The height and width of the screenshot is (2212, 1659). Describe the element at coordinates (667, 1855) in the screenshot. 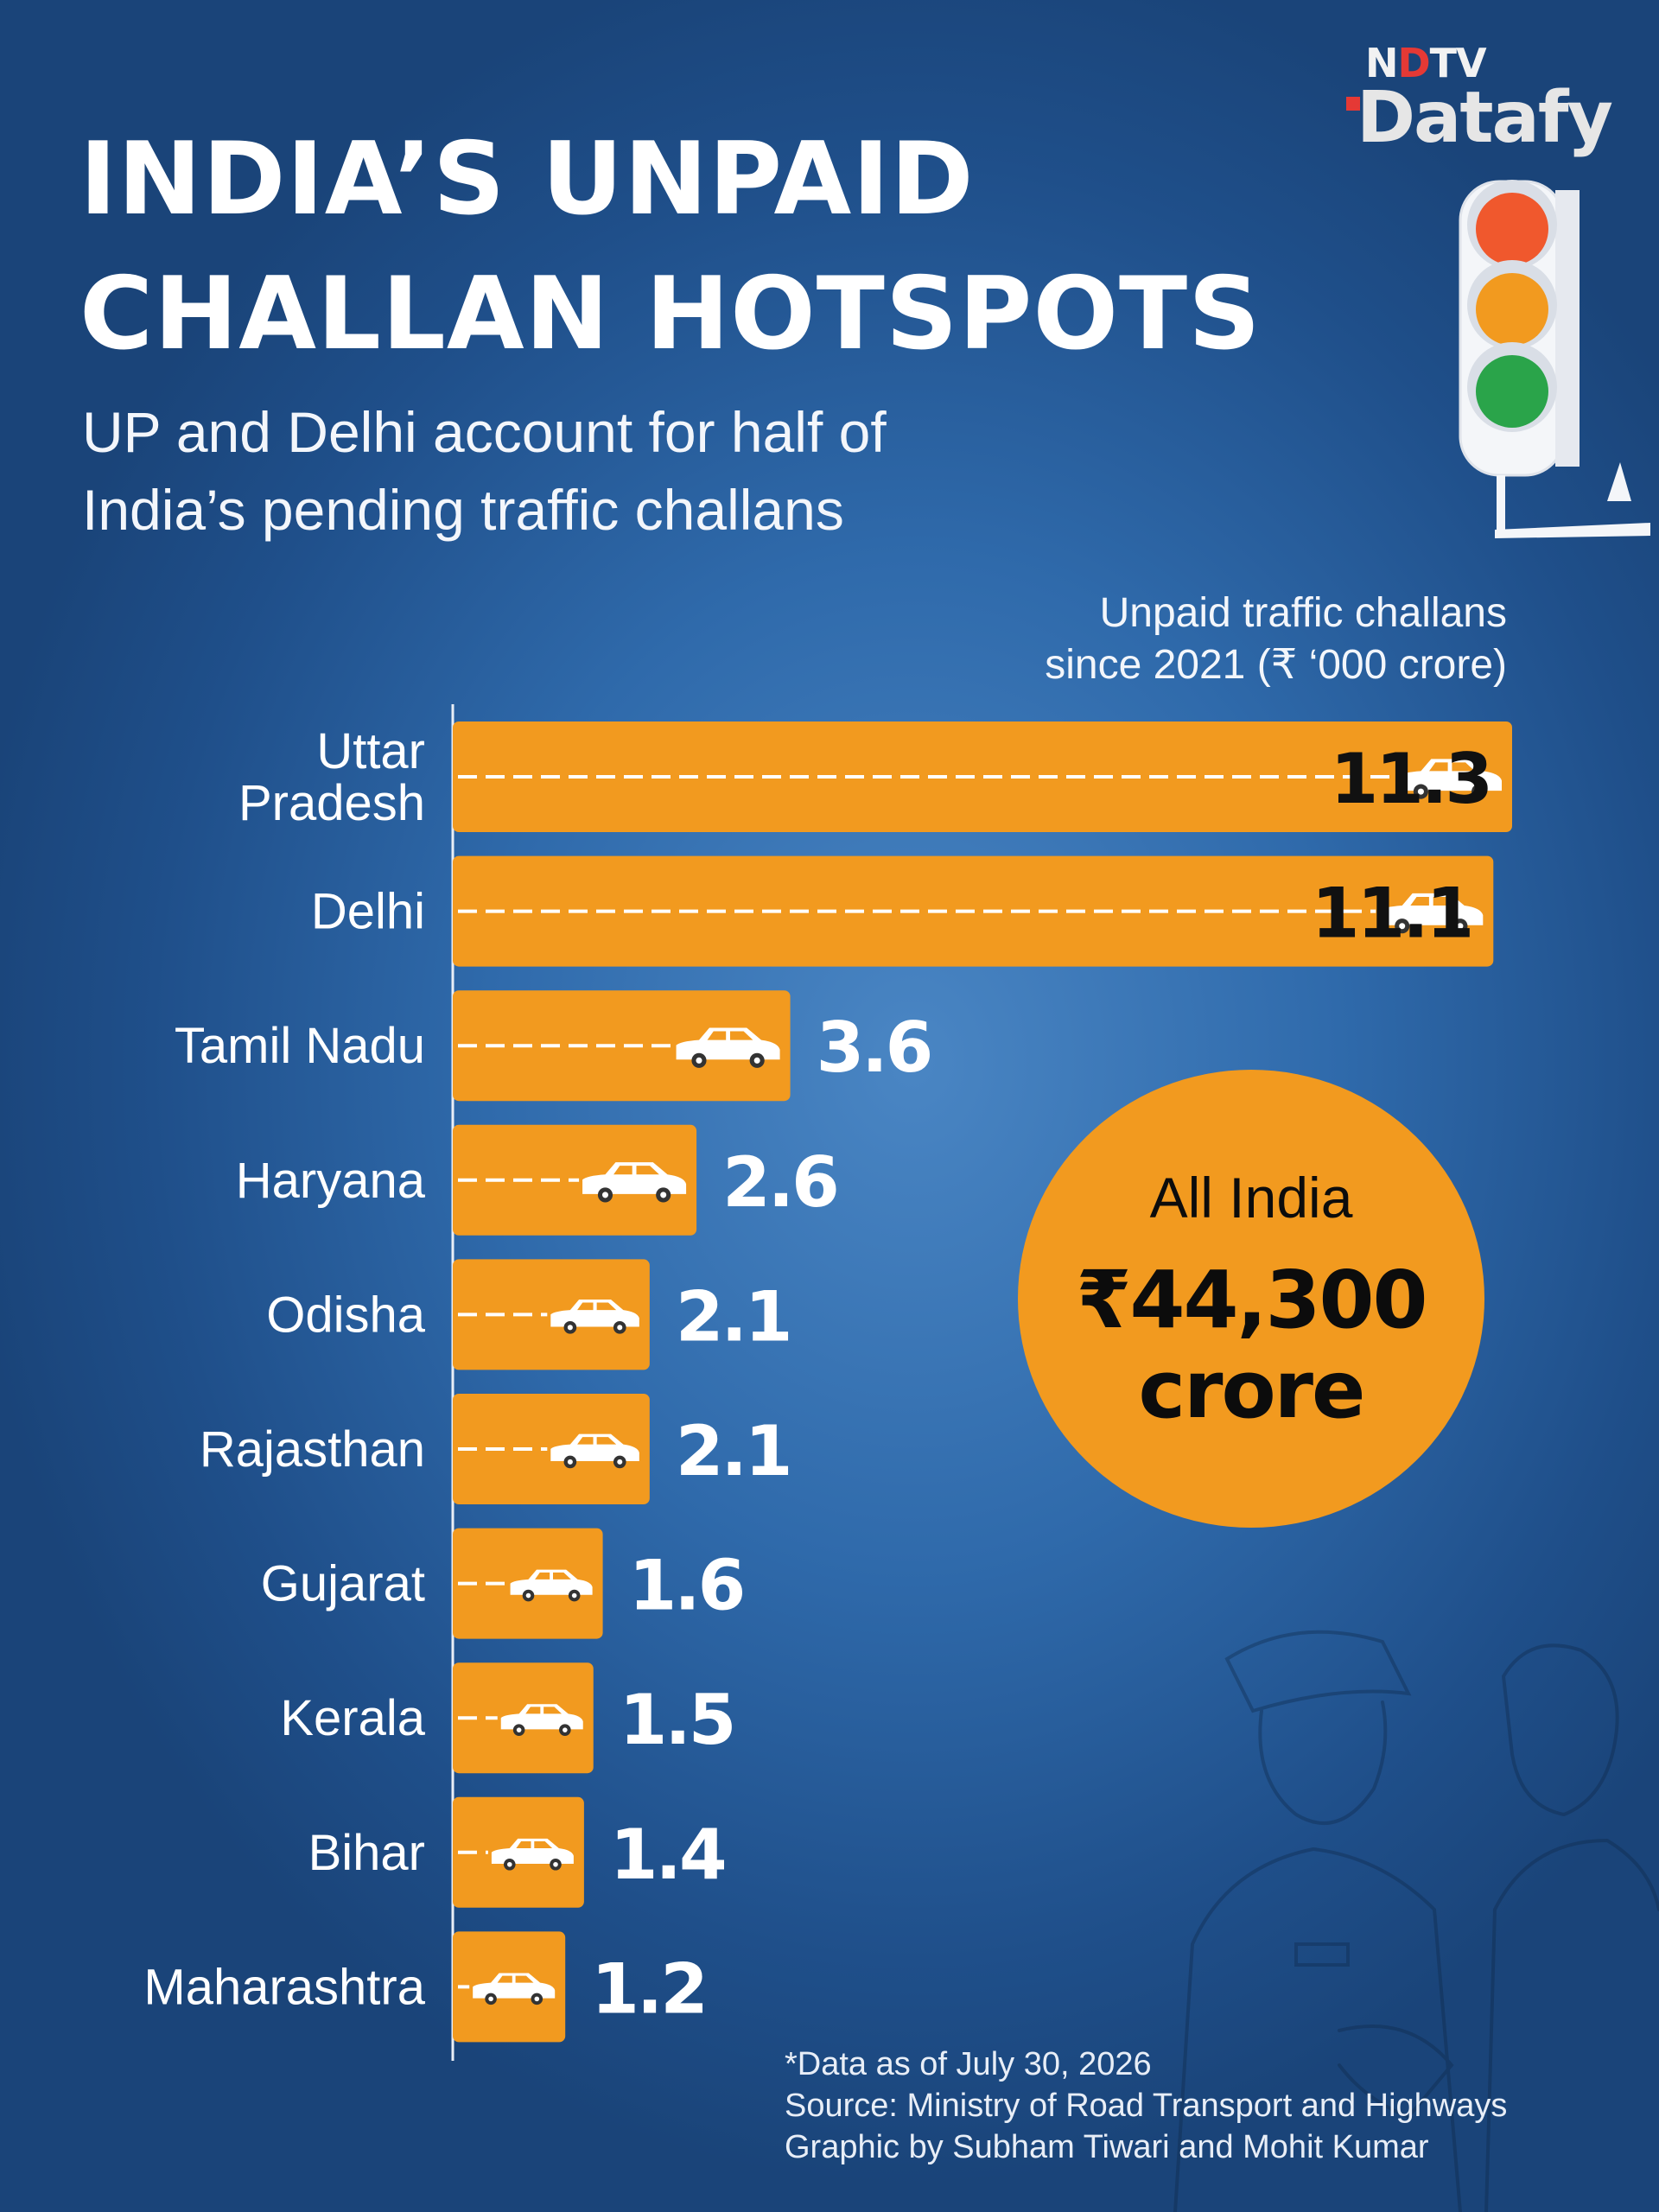

I see `value-label: 1.4` at that location.